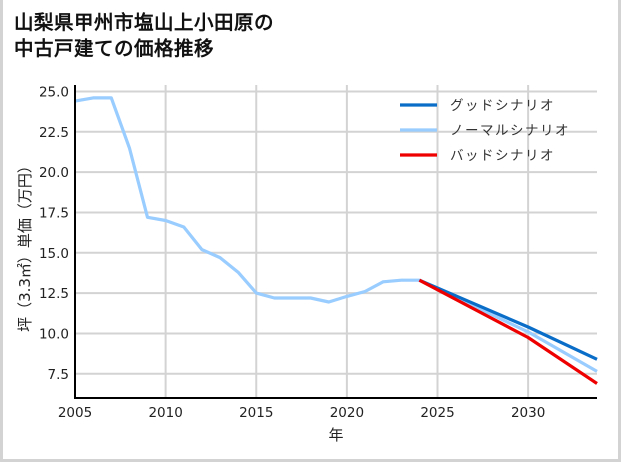  I want to click on legend-label: ノーマルシナリオ, so click(510, 131).